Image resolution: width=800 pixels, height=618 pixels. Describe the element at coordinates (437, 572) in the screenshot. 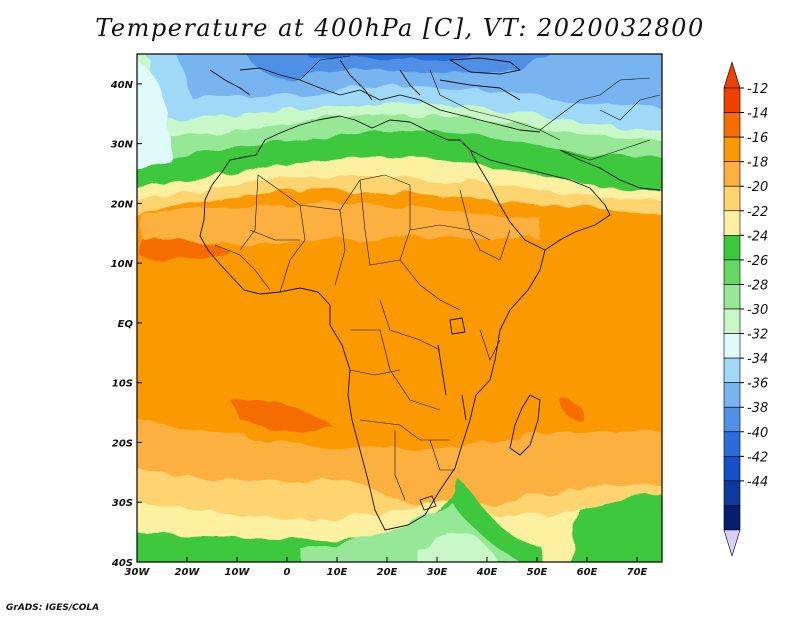

I see `lon-tick-label: 30E` at that location.